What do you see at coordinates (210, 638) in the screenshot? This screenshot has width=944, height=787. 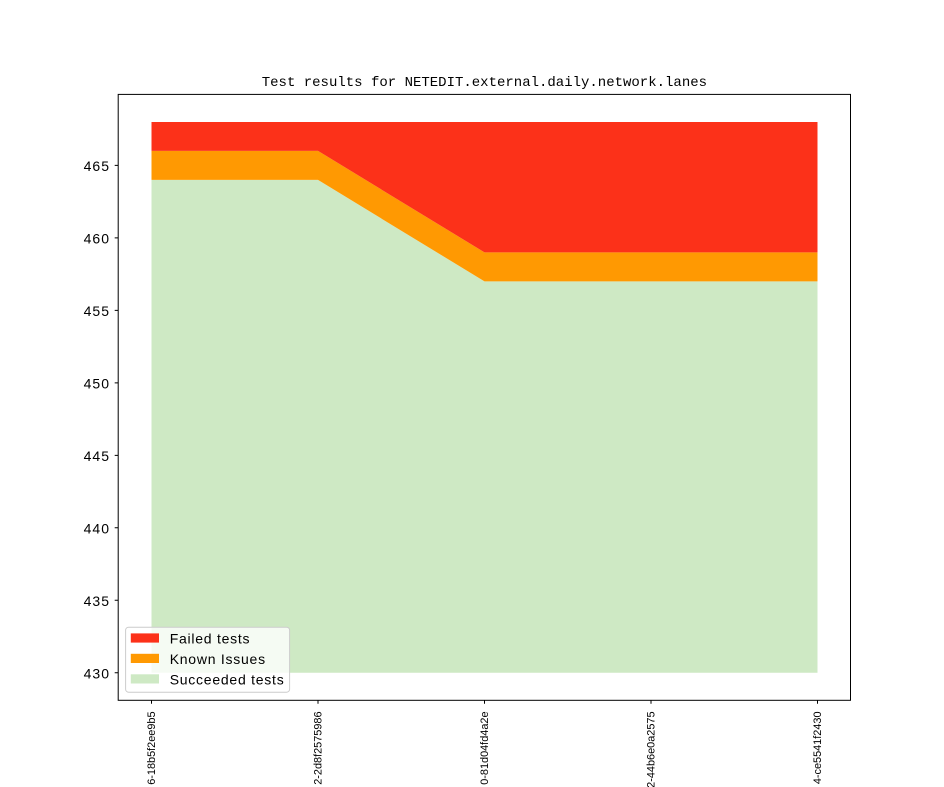 I see `svg-text: Failed tests` at bounding box center [210, 638].